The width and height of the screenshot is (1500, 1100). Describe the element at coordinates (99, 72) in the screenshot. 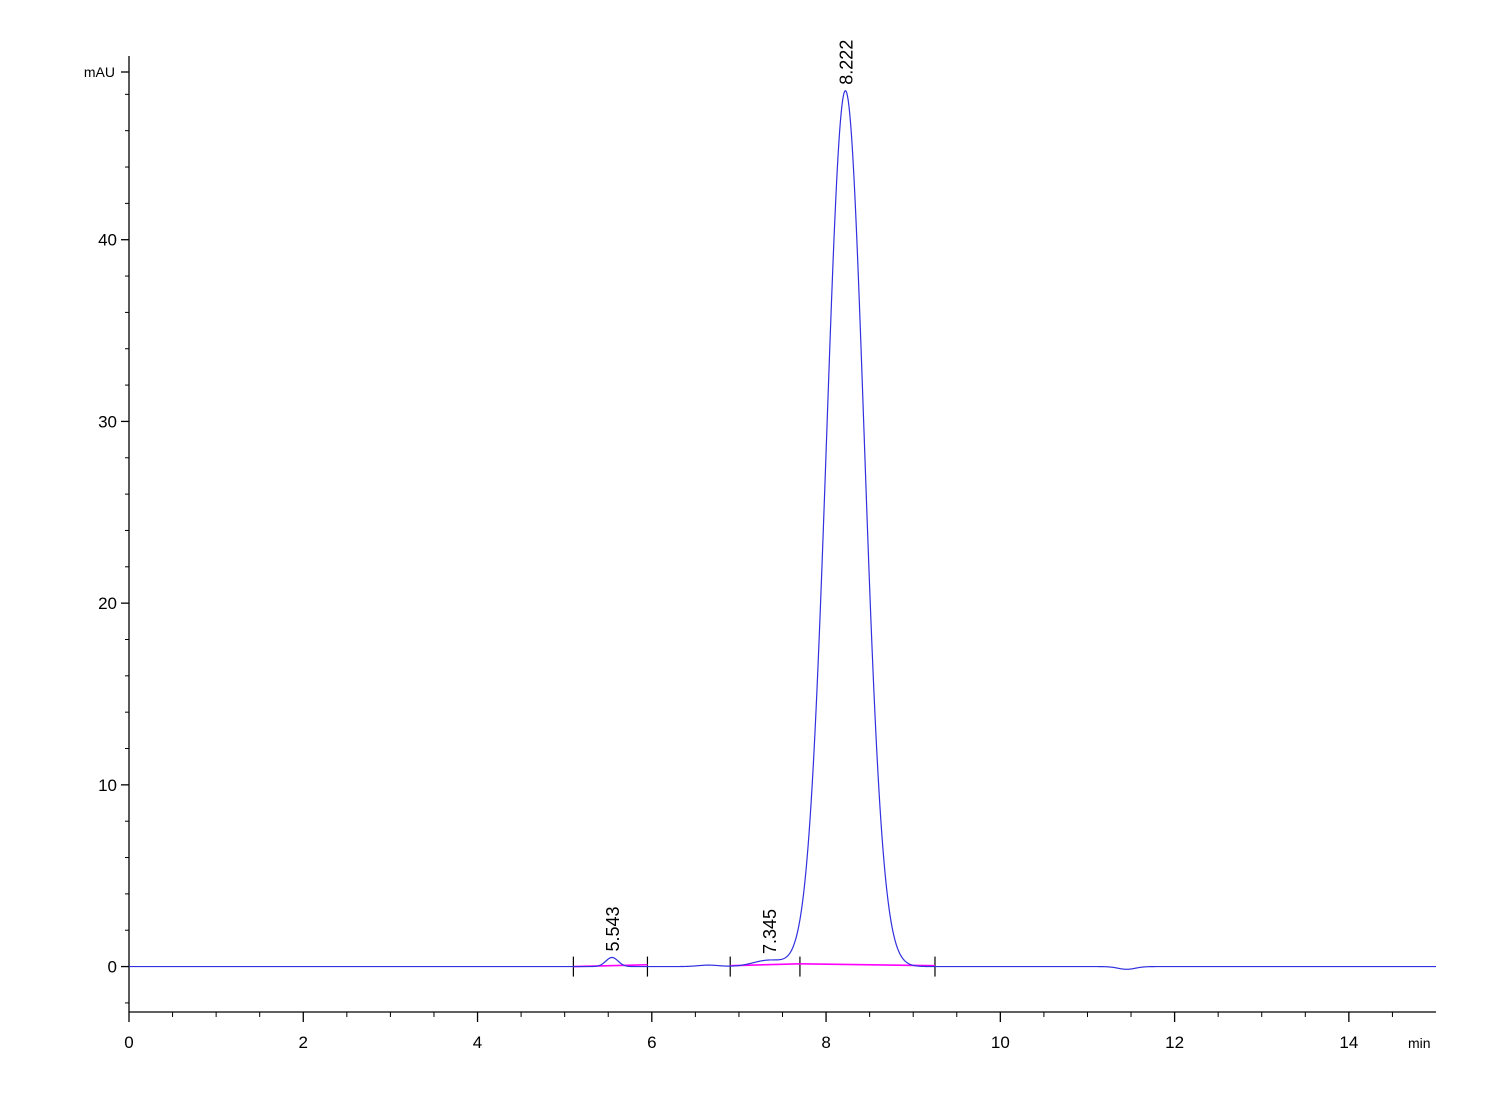

I see `y-axis-label: mAU` at that location.